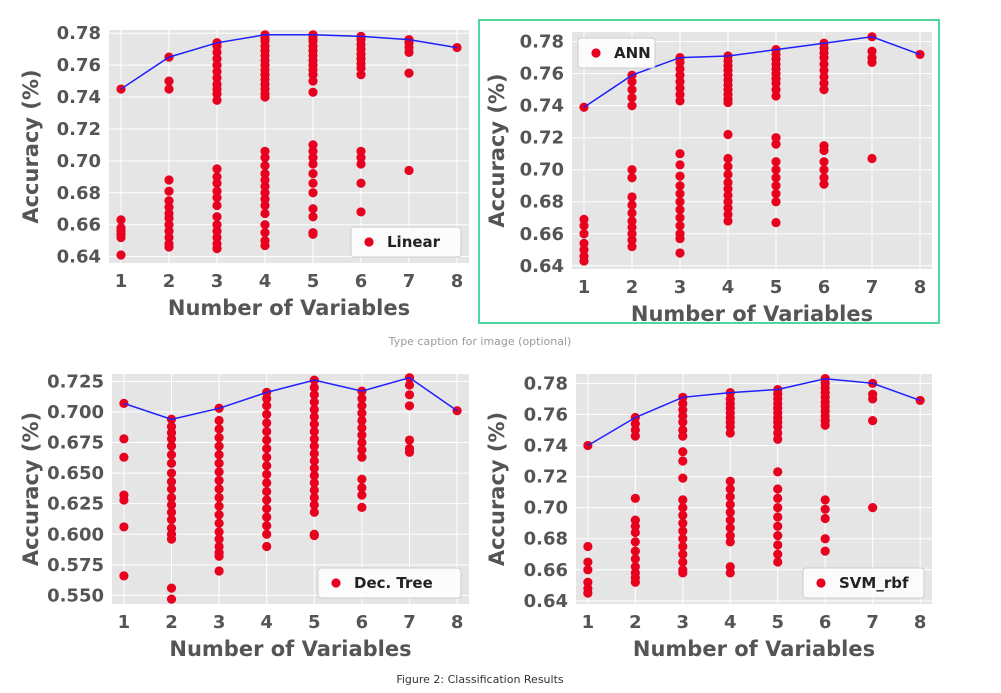  Describe the element at coordinates (542, 74) in the screenshot. I see `y-tick-label: 0.76` at that location.